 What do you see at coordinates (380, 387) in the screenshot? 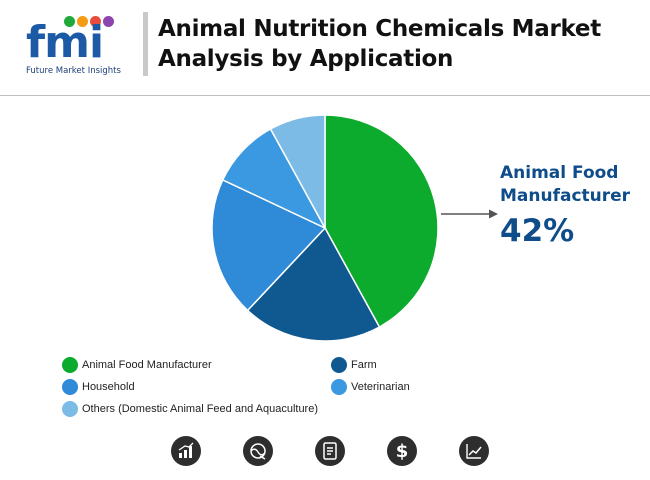
I see `legend-label: Veterinarian` at bounding box center [380, 387].